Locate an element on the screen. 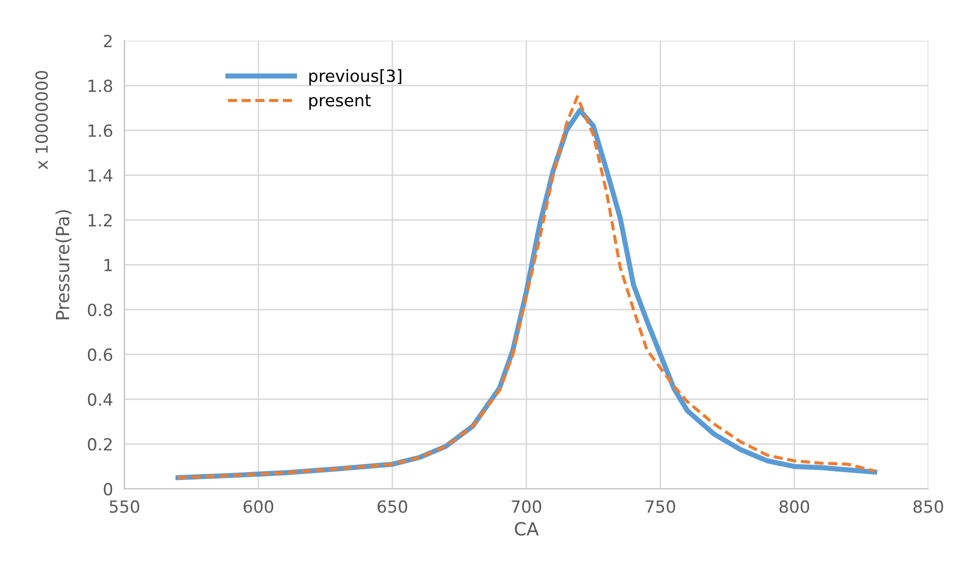 Image resolution: width=957 pixels, height=582 pixels. y-tick-label: 0.2 is located at coordinates (100, 444).